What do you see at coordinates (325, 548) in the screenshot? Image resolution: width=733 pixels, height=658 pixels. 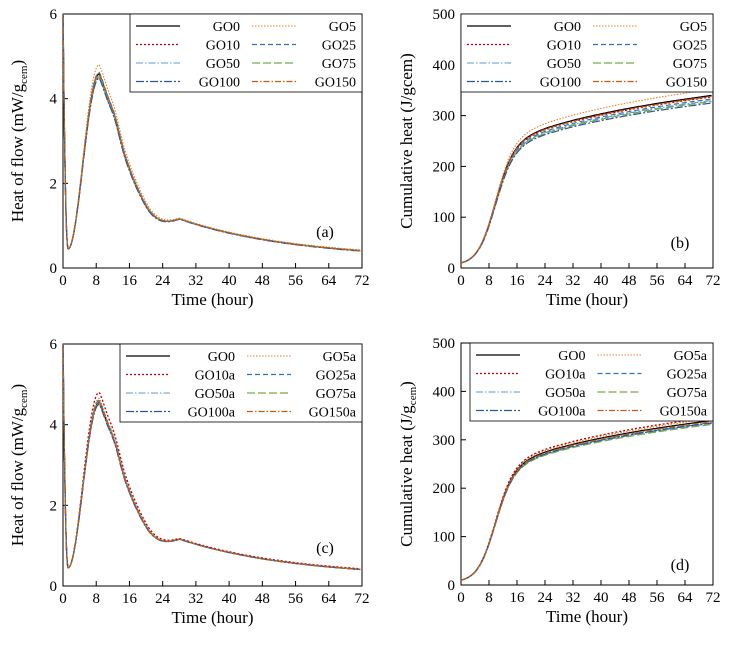 I see `panel-label: (c)` at bounding box center [325, 548].